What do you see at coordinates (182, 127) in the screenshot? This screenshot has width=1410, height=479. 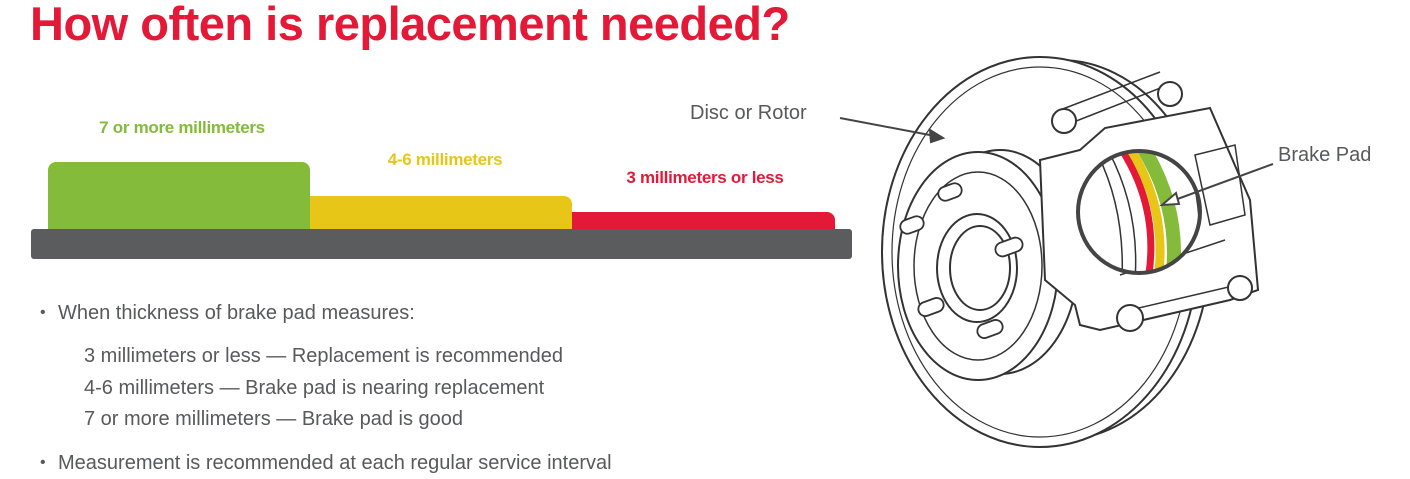 I see `green-level-label: 7 or more millimeters` at bounding box center [182, 127].